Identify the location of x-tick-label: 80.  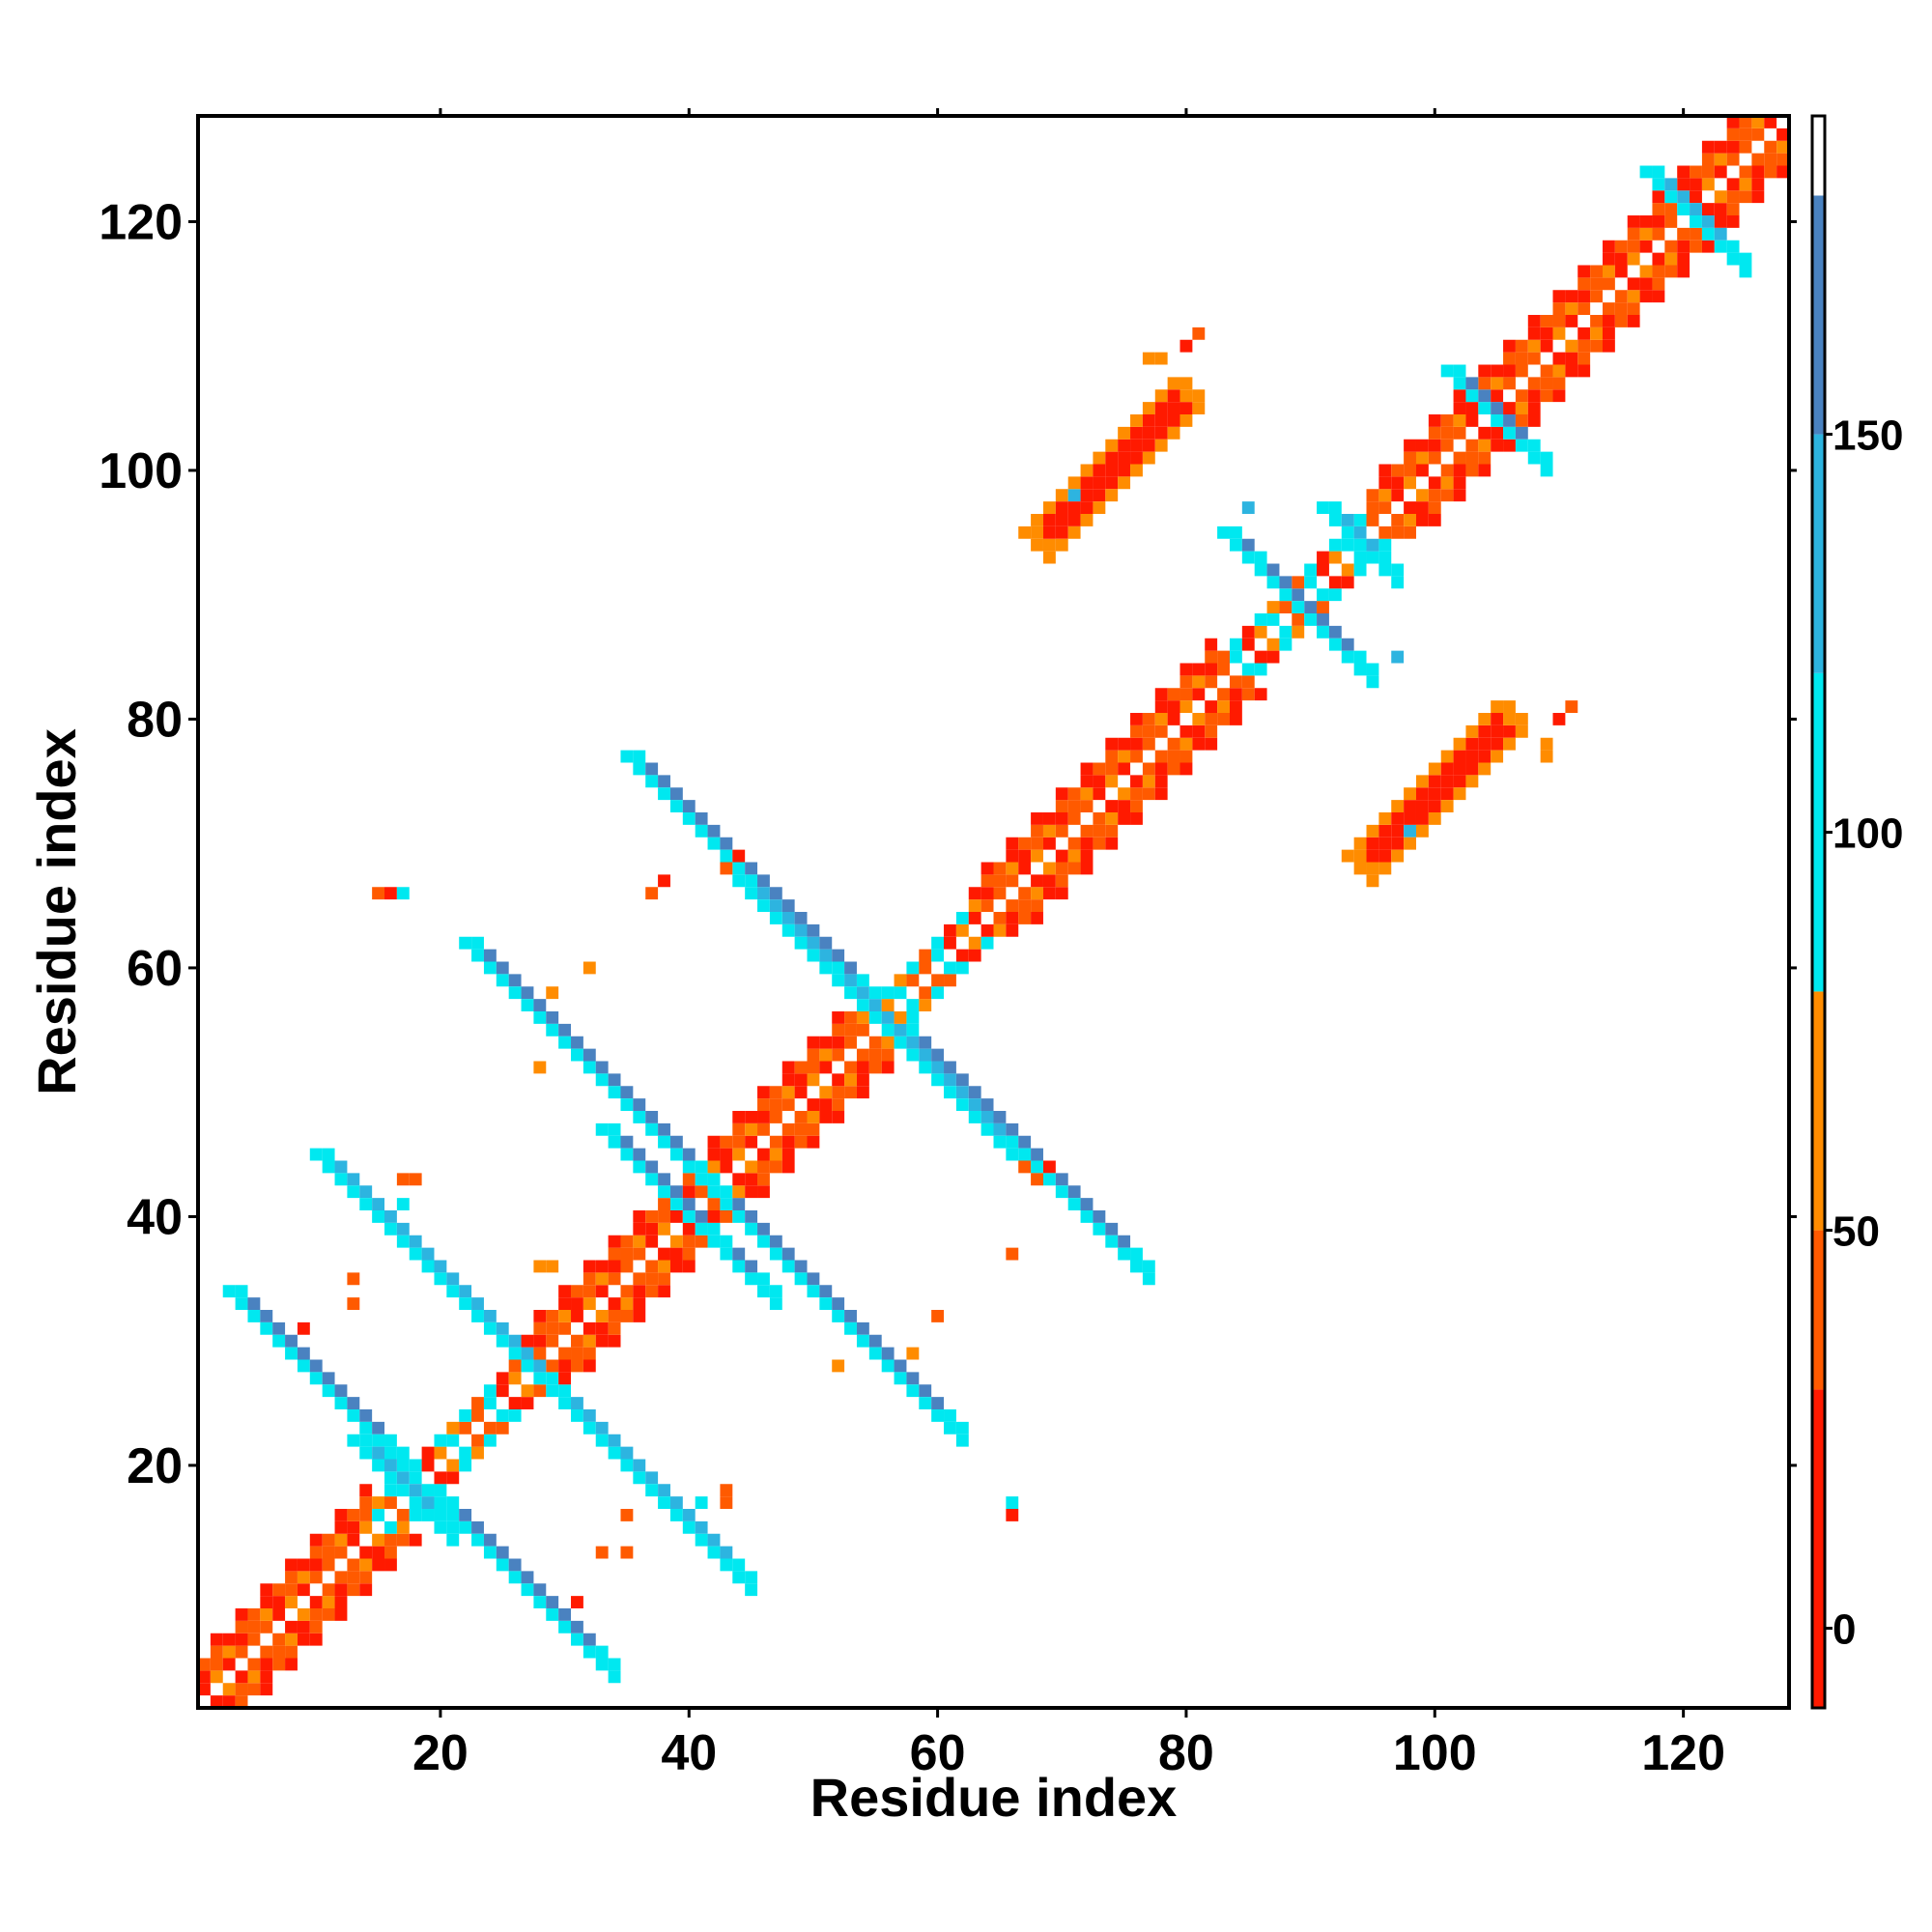
(1186, 1753).